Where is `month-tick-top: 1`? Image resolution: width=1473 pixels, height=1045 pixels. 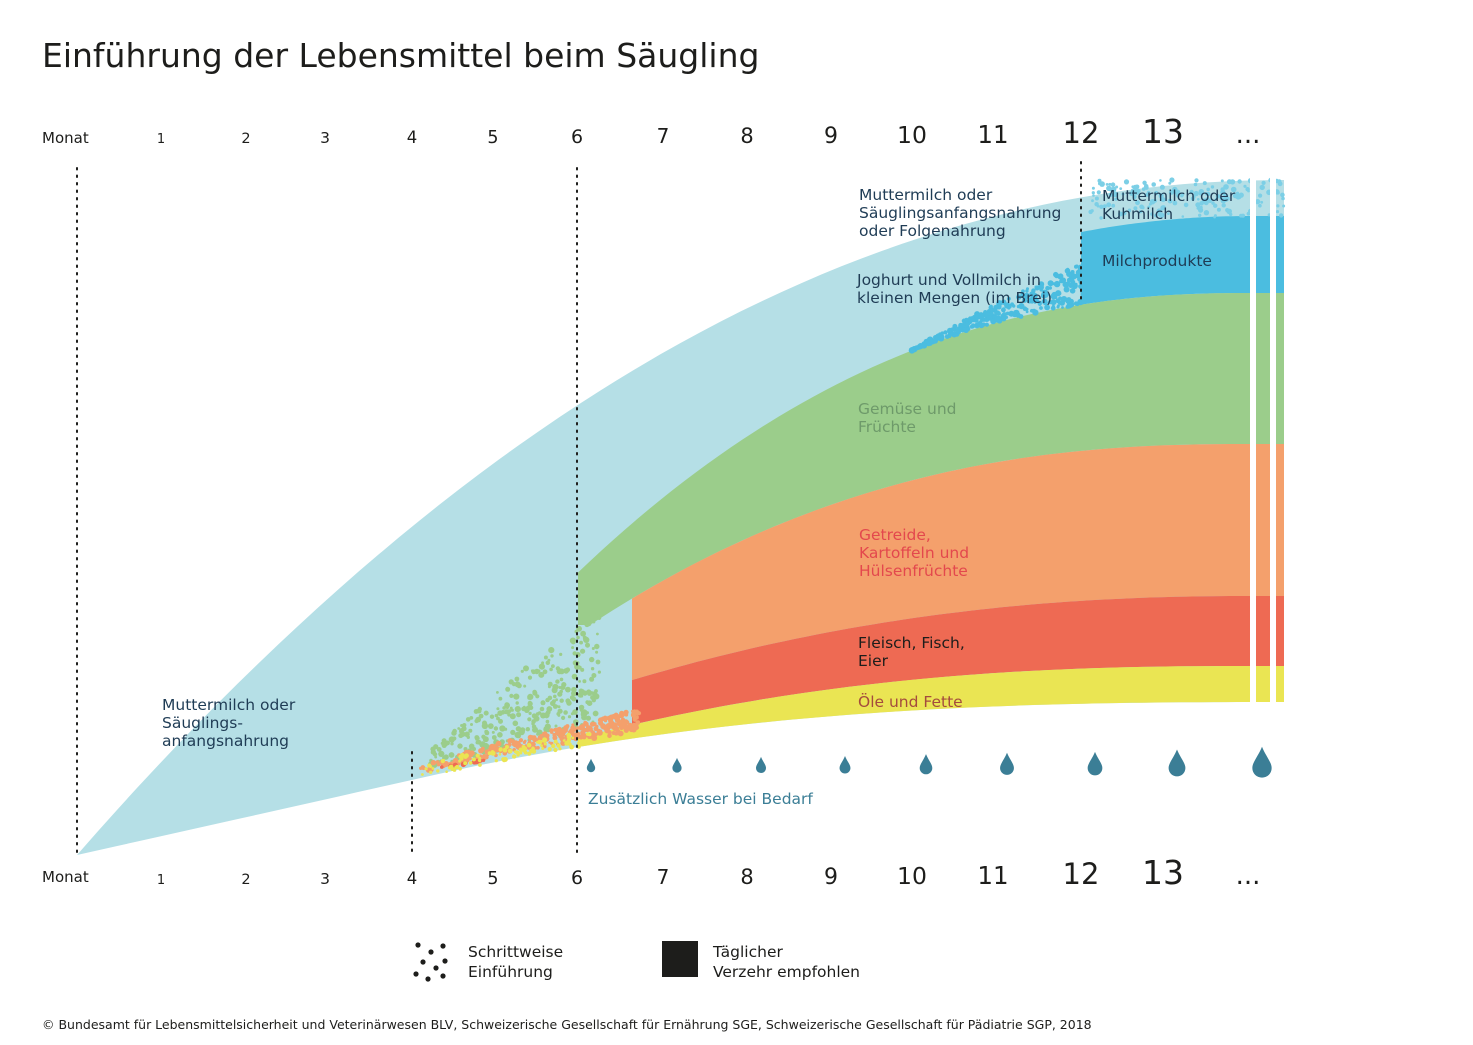 month-tick-top: 1 is located at coordinates (161, 139).